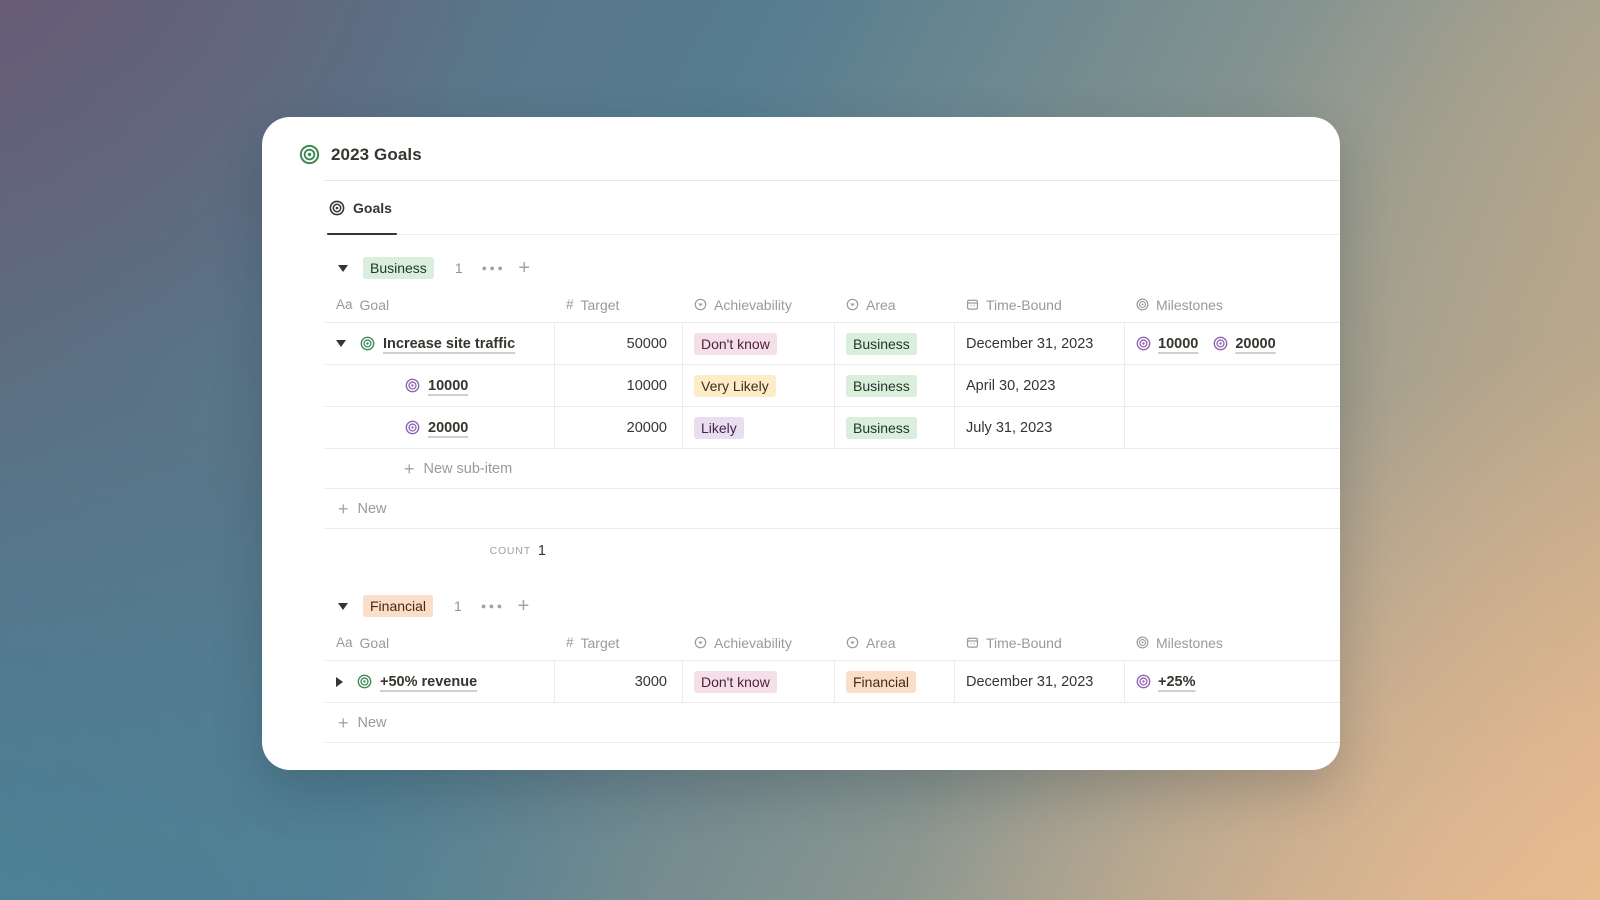 The height and width of the screenshot is (900, 1600). Describe the element at coordinates (832, 606) in the screenshot. I see `group-header: Financial 1 ●●● +` at that location.